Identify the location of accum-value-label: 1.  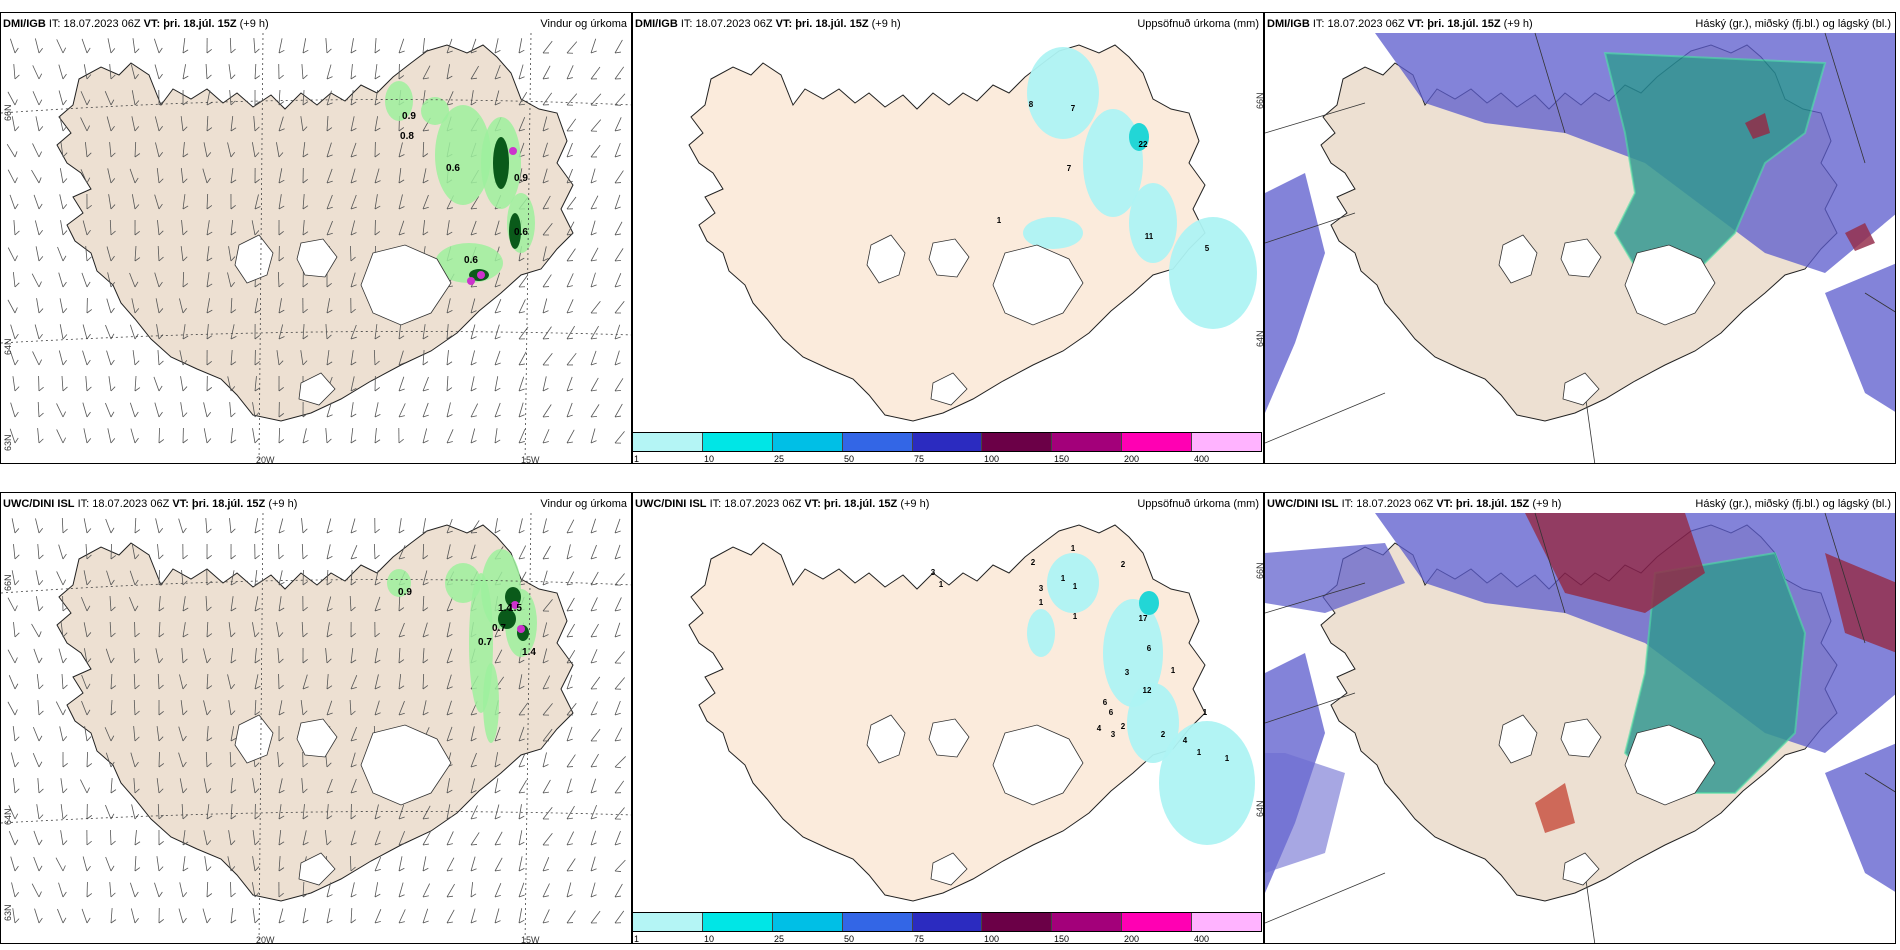
(1205, 712).